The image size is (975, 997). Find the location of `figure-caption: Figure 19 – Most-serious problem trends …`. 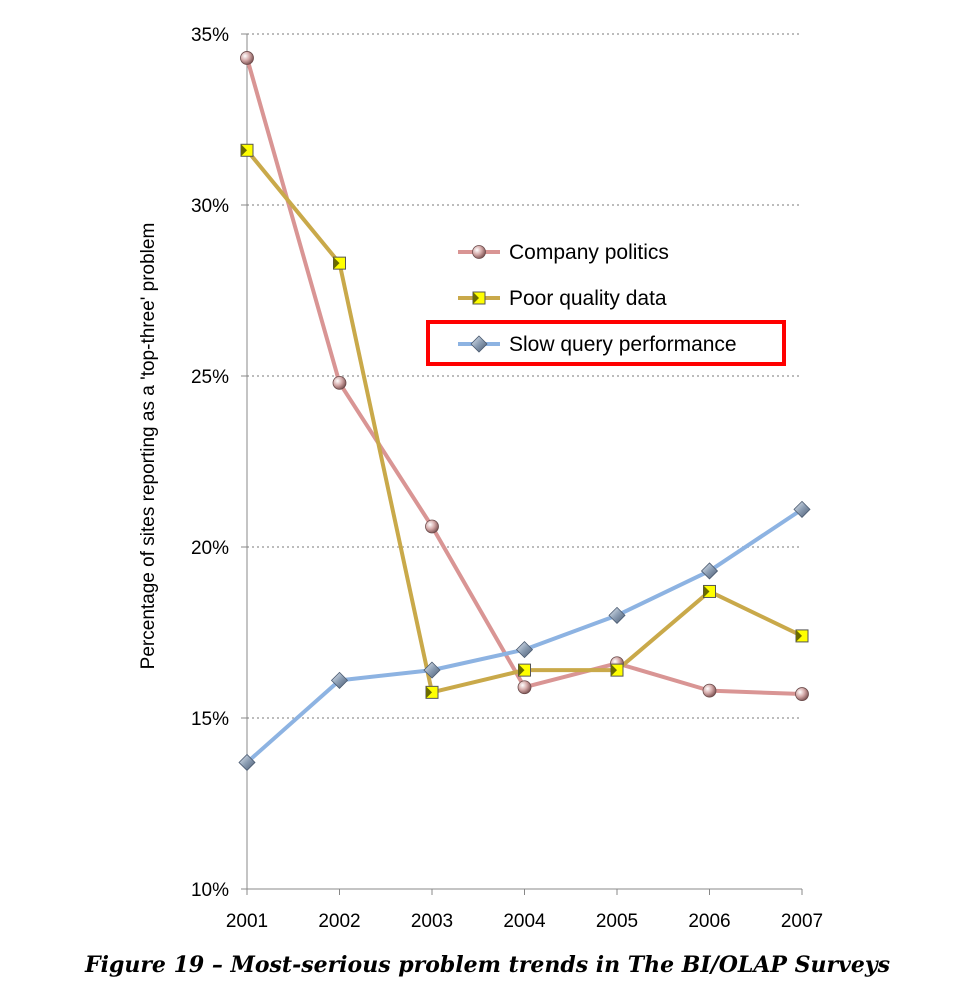

figure-caption: Figure 19 – Most-serious problem trends … is located at coordinates (487, 965).